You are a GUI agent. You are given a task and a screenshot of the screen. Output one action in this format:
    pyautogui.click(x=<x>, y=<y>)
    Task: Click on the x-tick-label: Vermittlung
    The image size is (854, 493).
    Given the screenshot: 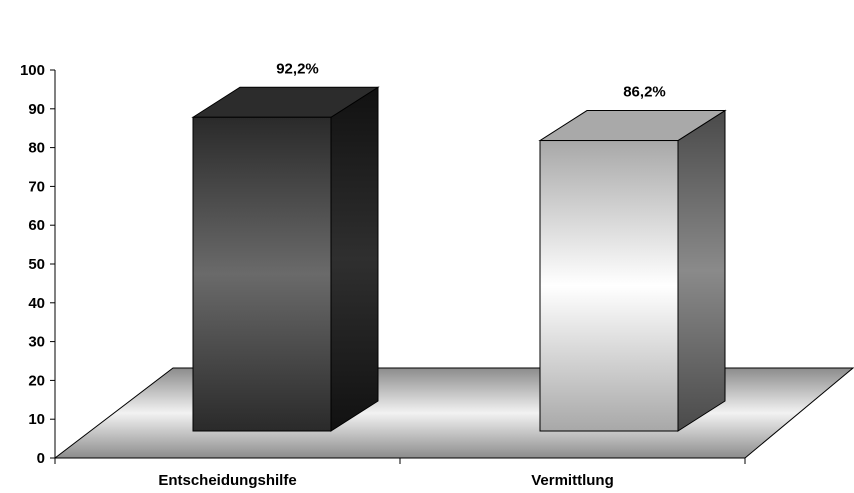 What is the action you would take?
    pyautogui.click(x=572, y=480)
    